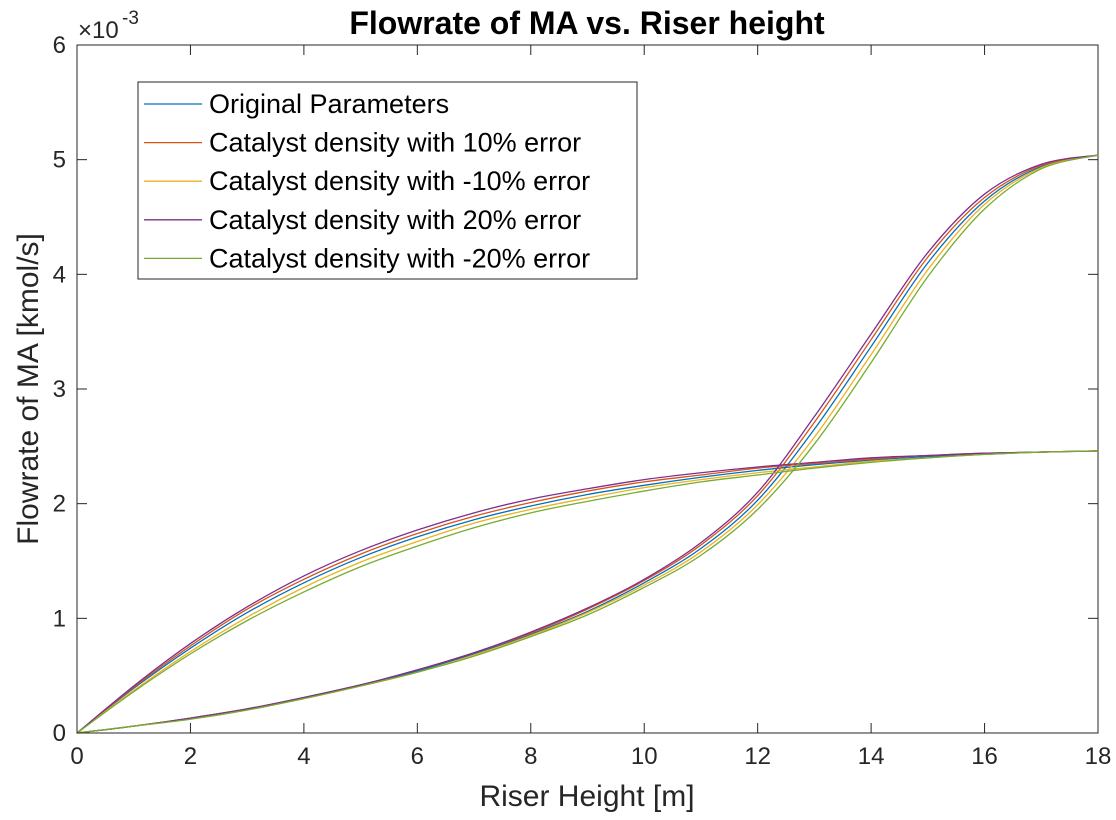 This screenshot has height=820, width=1116. Describe the element at coordinates (587, 23) in the screenshot. I see `chart-title: Flowrate of MA vs. Riser height` at that location.